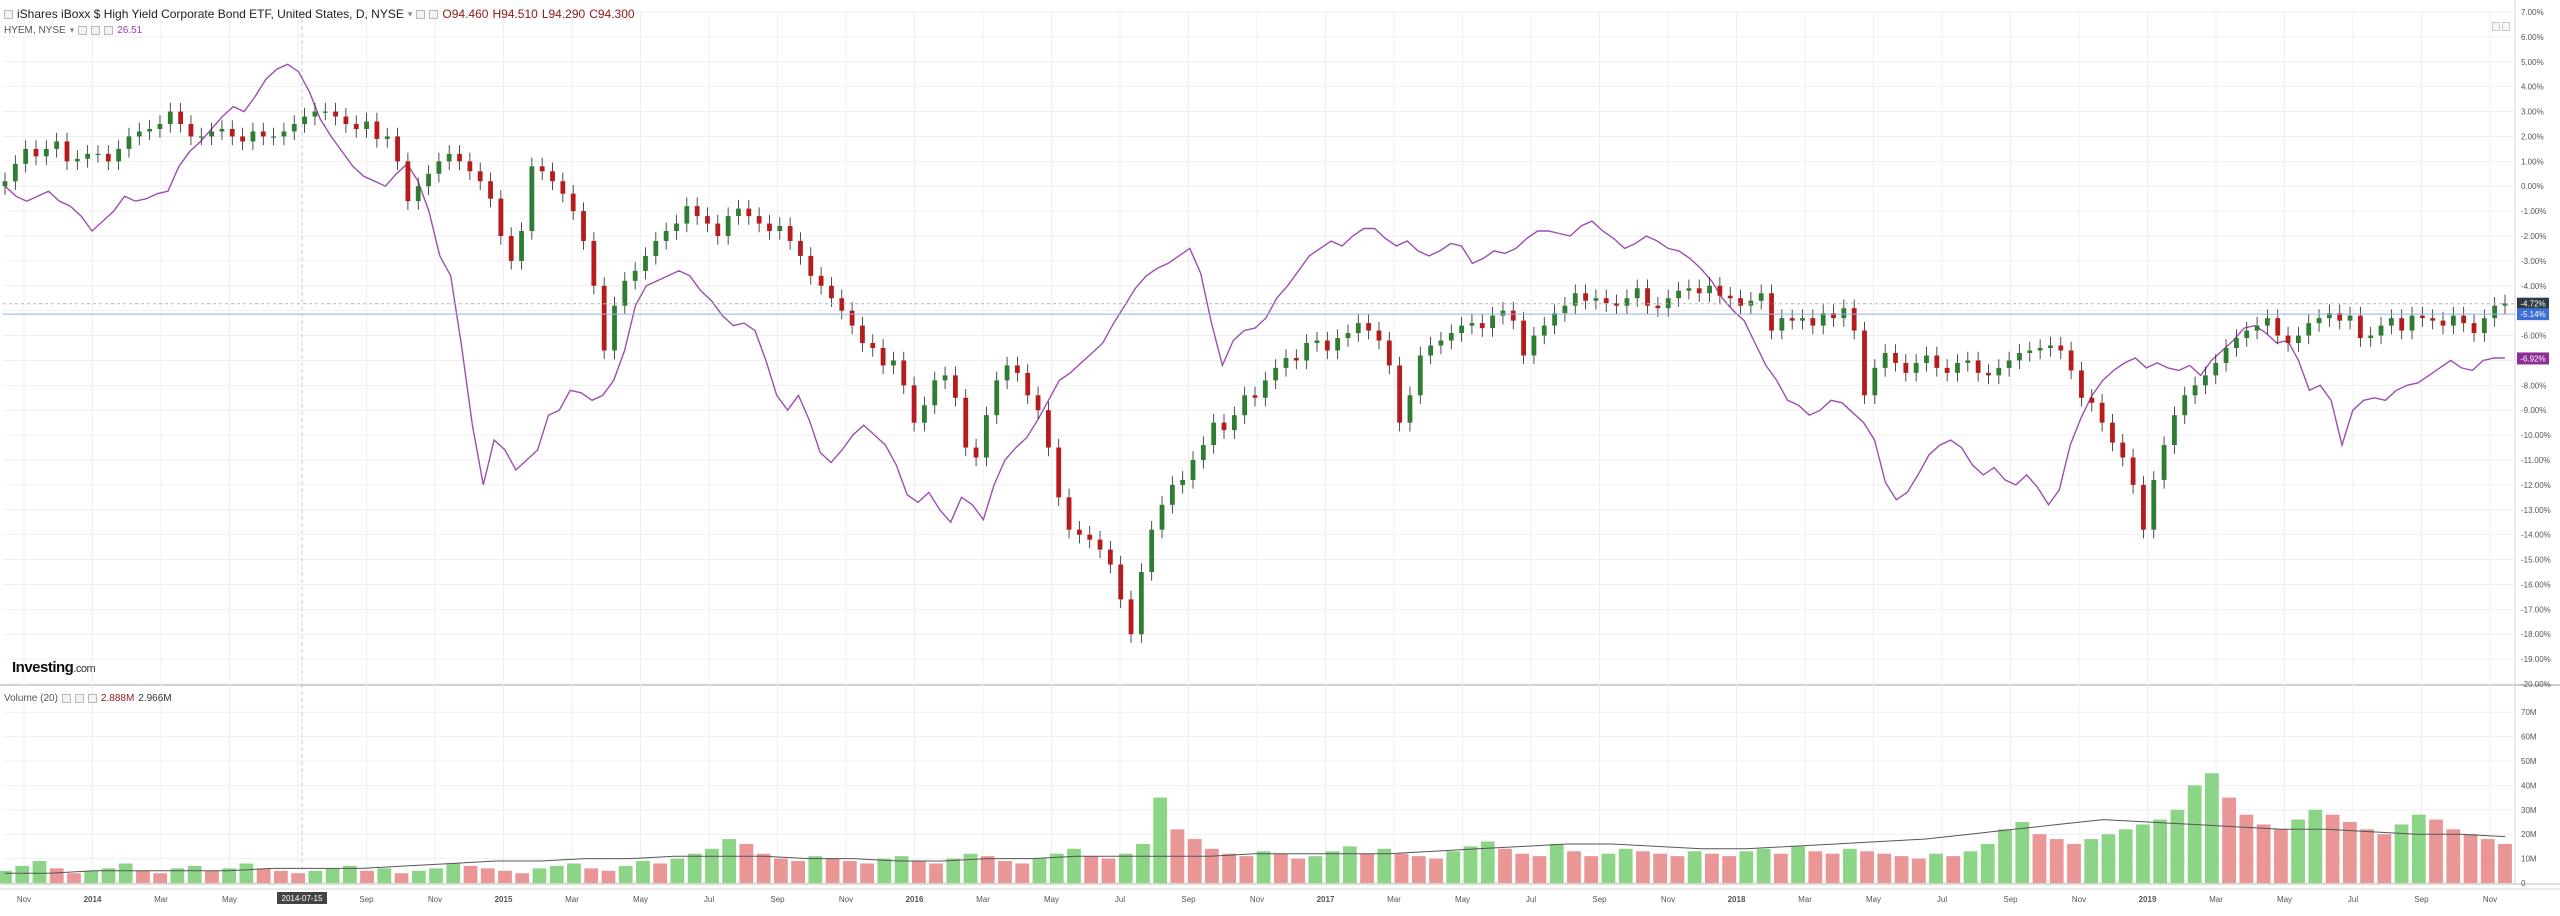 The height and width of the screenshot is (916, 2560). Describe the element at coordinates (35, 30) in the screenshot. I see `comparison-label: HYEM, NYSE` at that location.